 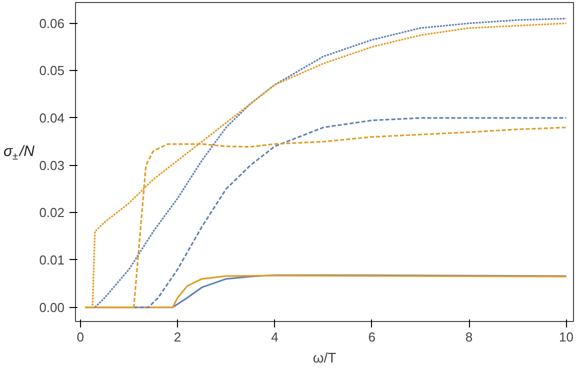 What do you see at coordinates (52, 23) in the screenshot?
I see `y-tick-label: 0.06` at bounding box center [52, 23].